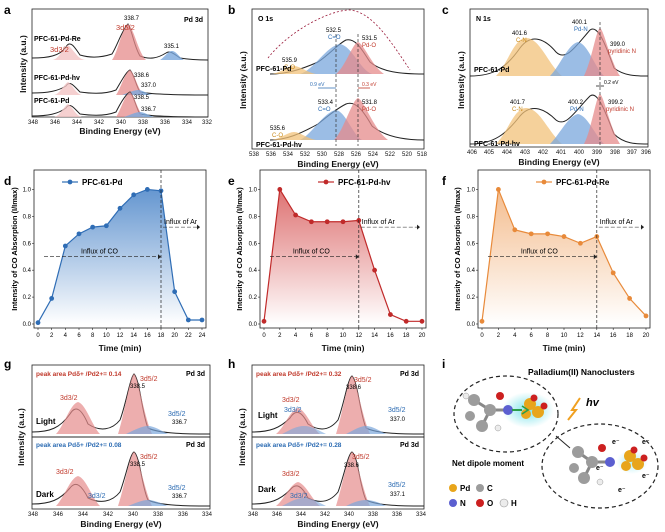 The image size is (665, 532). I want to click on ratio-label: peak area Pdδ+ /Pd2+= 0.14, so click(79, 374).